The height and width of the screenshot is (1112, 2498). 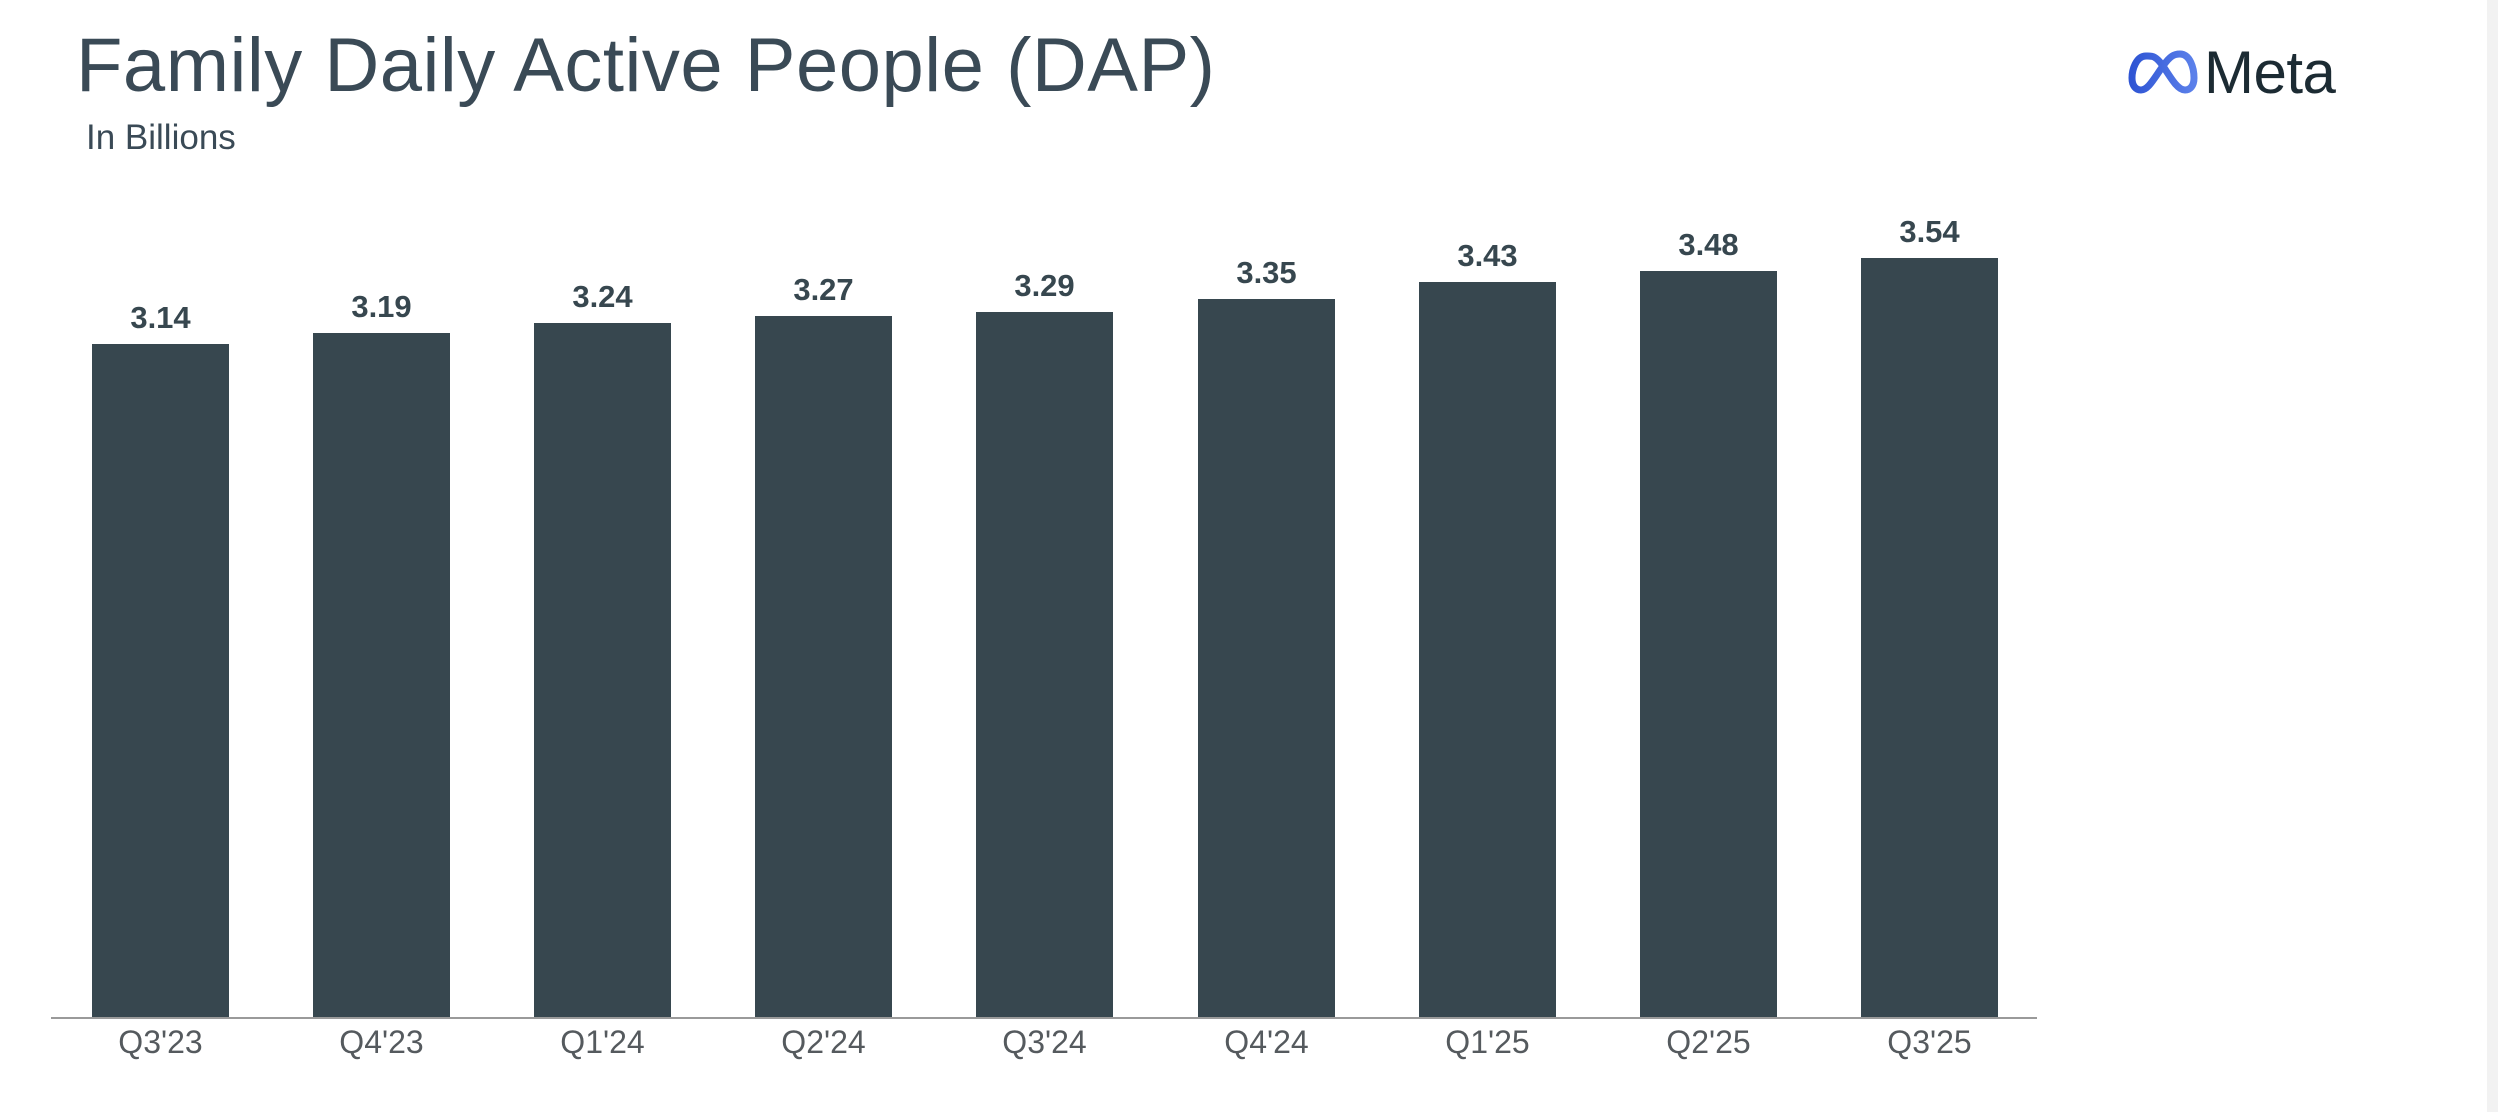 I want to click on x-axis-tick-label: Q2'25, so click(x=1708, y=1042).